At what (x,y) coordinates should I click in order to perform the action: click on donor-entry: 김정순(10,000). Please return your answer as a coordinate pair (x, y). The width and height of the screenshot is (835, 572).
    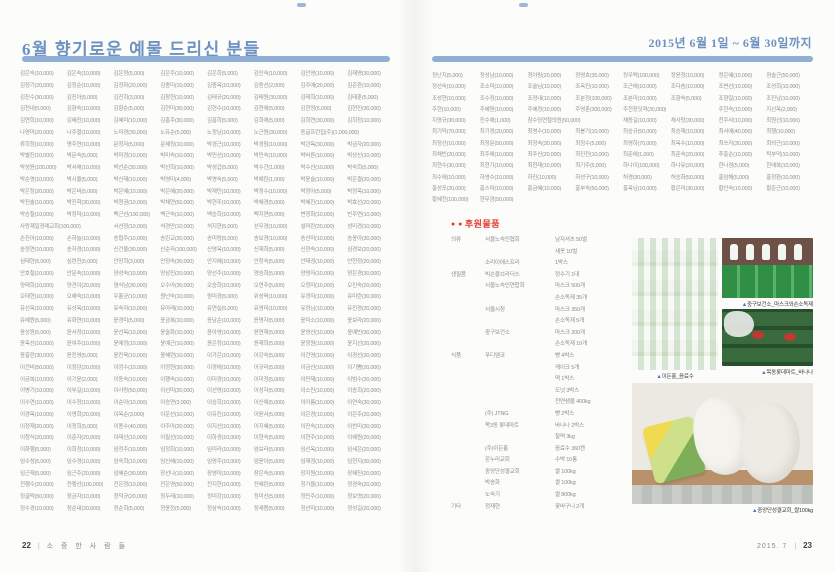
    Looking at the image, I should click on (83, 85).